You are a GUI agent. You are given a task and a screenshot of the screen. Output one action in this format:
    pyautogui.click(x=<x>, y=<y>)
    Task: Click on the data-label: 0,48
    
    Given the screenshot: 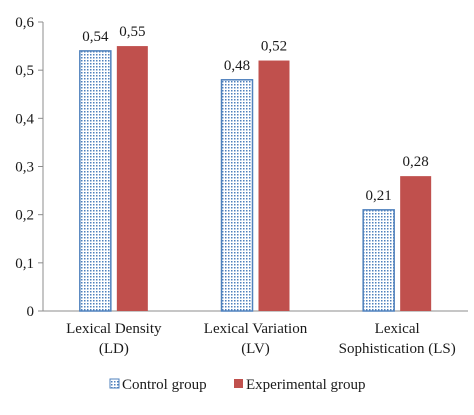 What is the action you would take?
    pyautogui.click(x=237, y=66)
    